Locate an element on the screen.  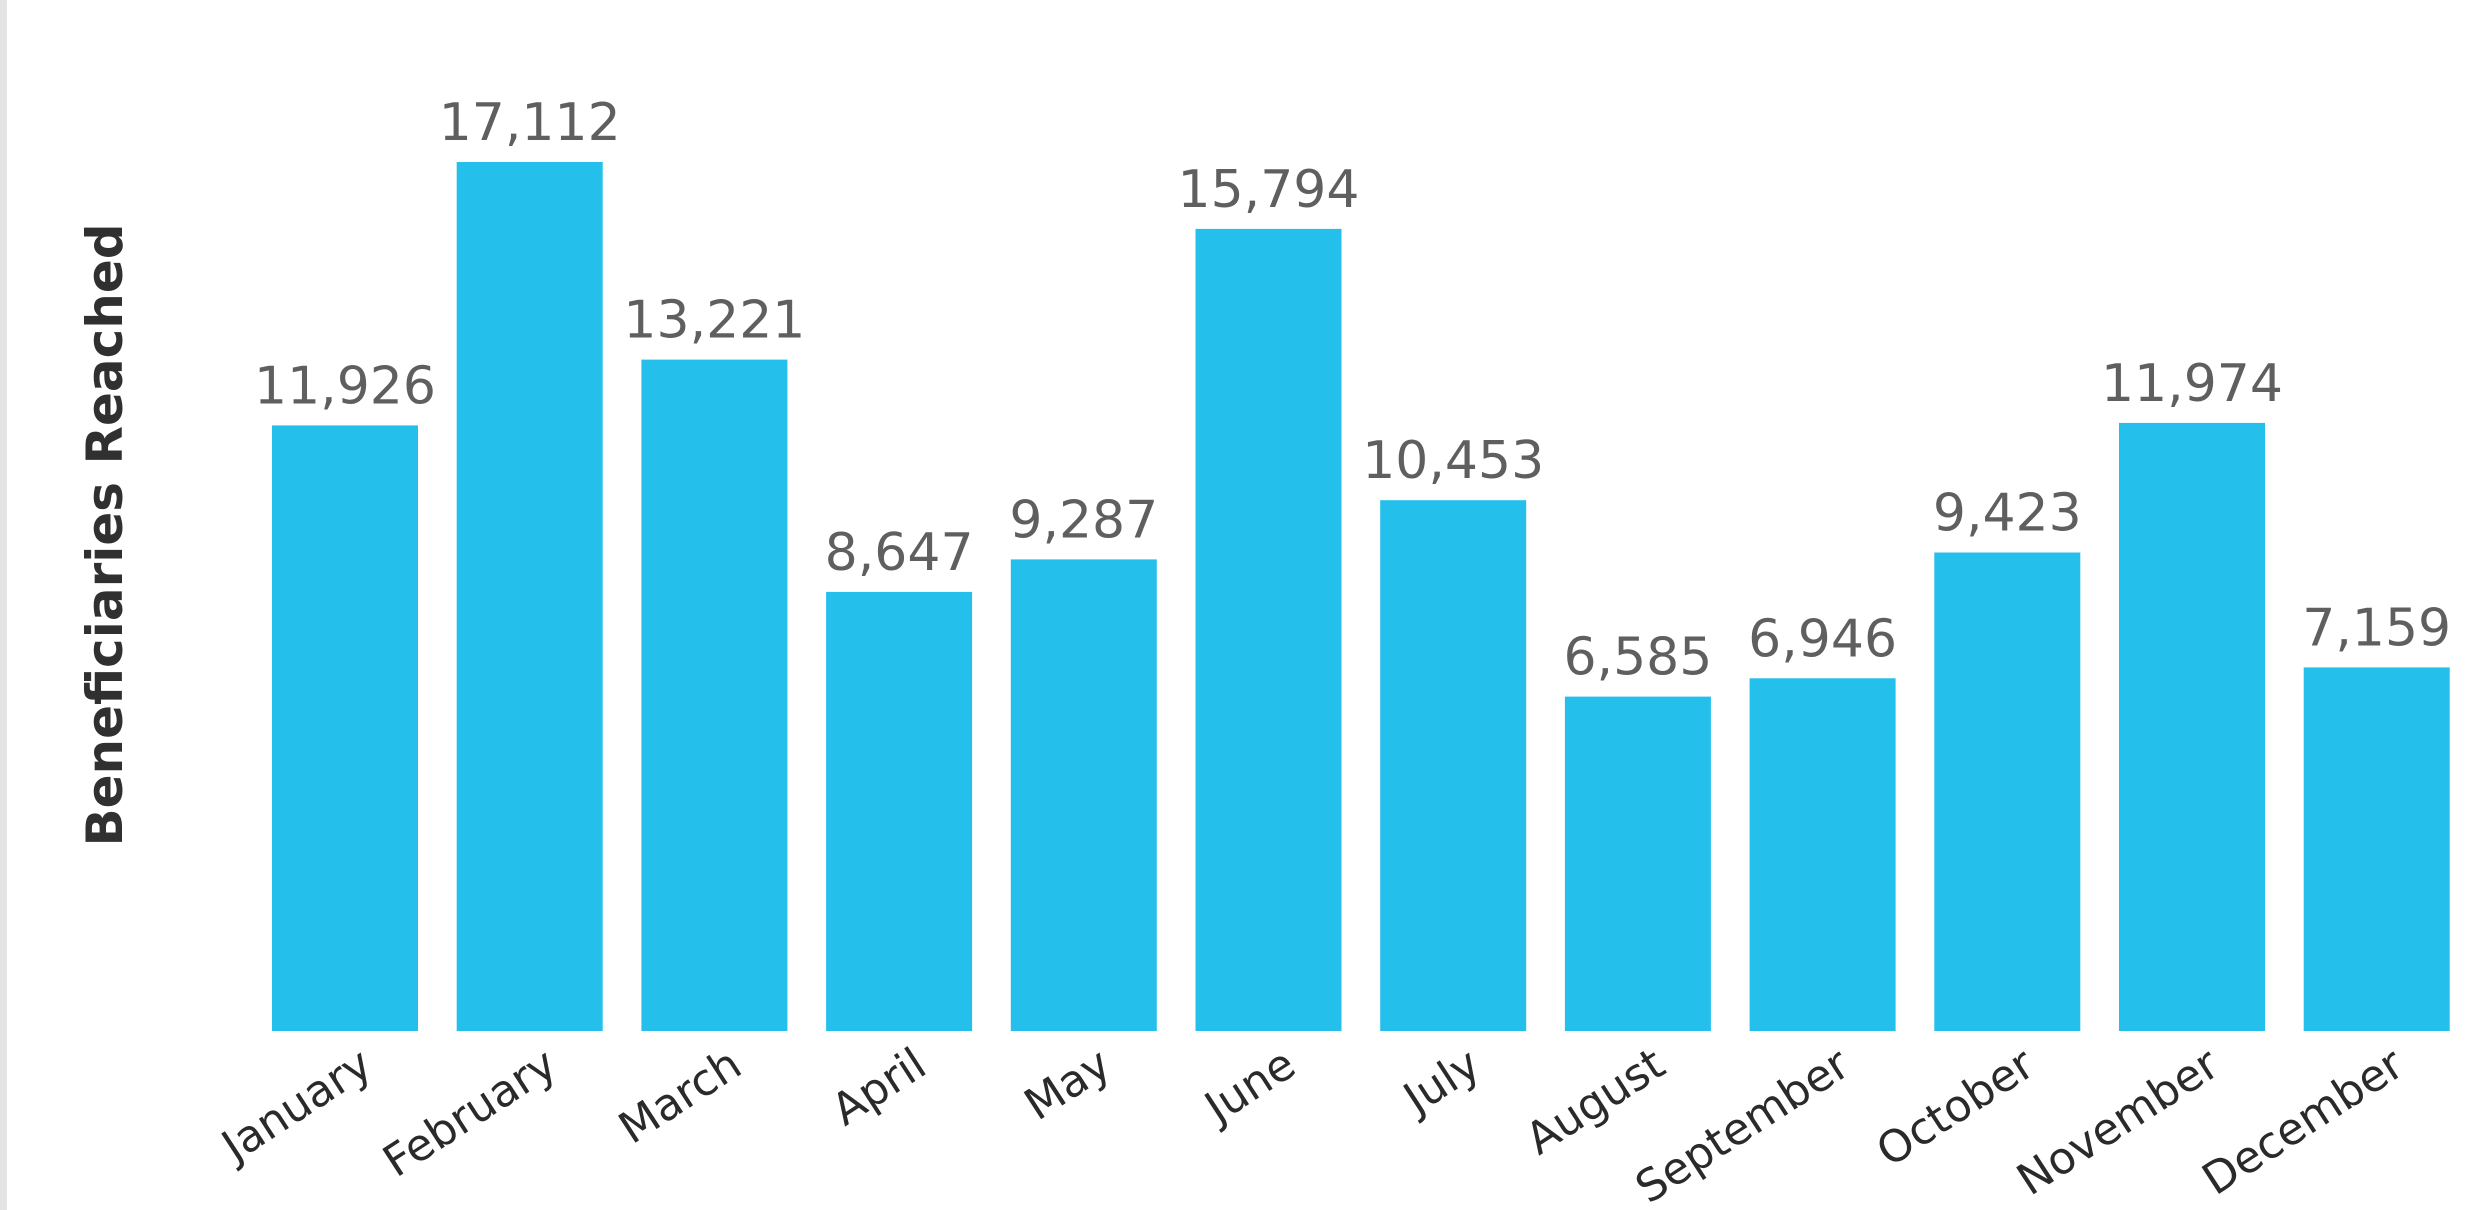
value-label: 6,585 is located at coordinates (1637, 658).